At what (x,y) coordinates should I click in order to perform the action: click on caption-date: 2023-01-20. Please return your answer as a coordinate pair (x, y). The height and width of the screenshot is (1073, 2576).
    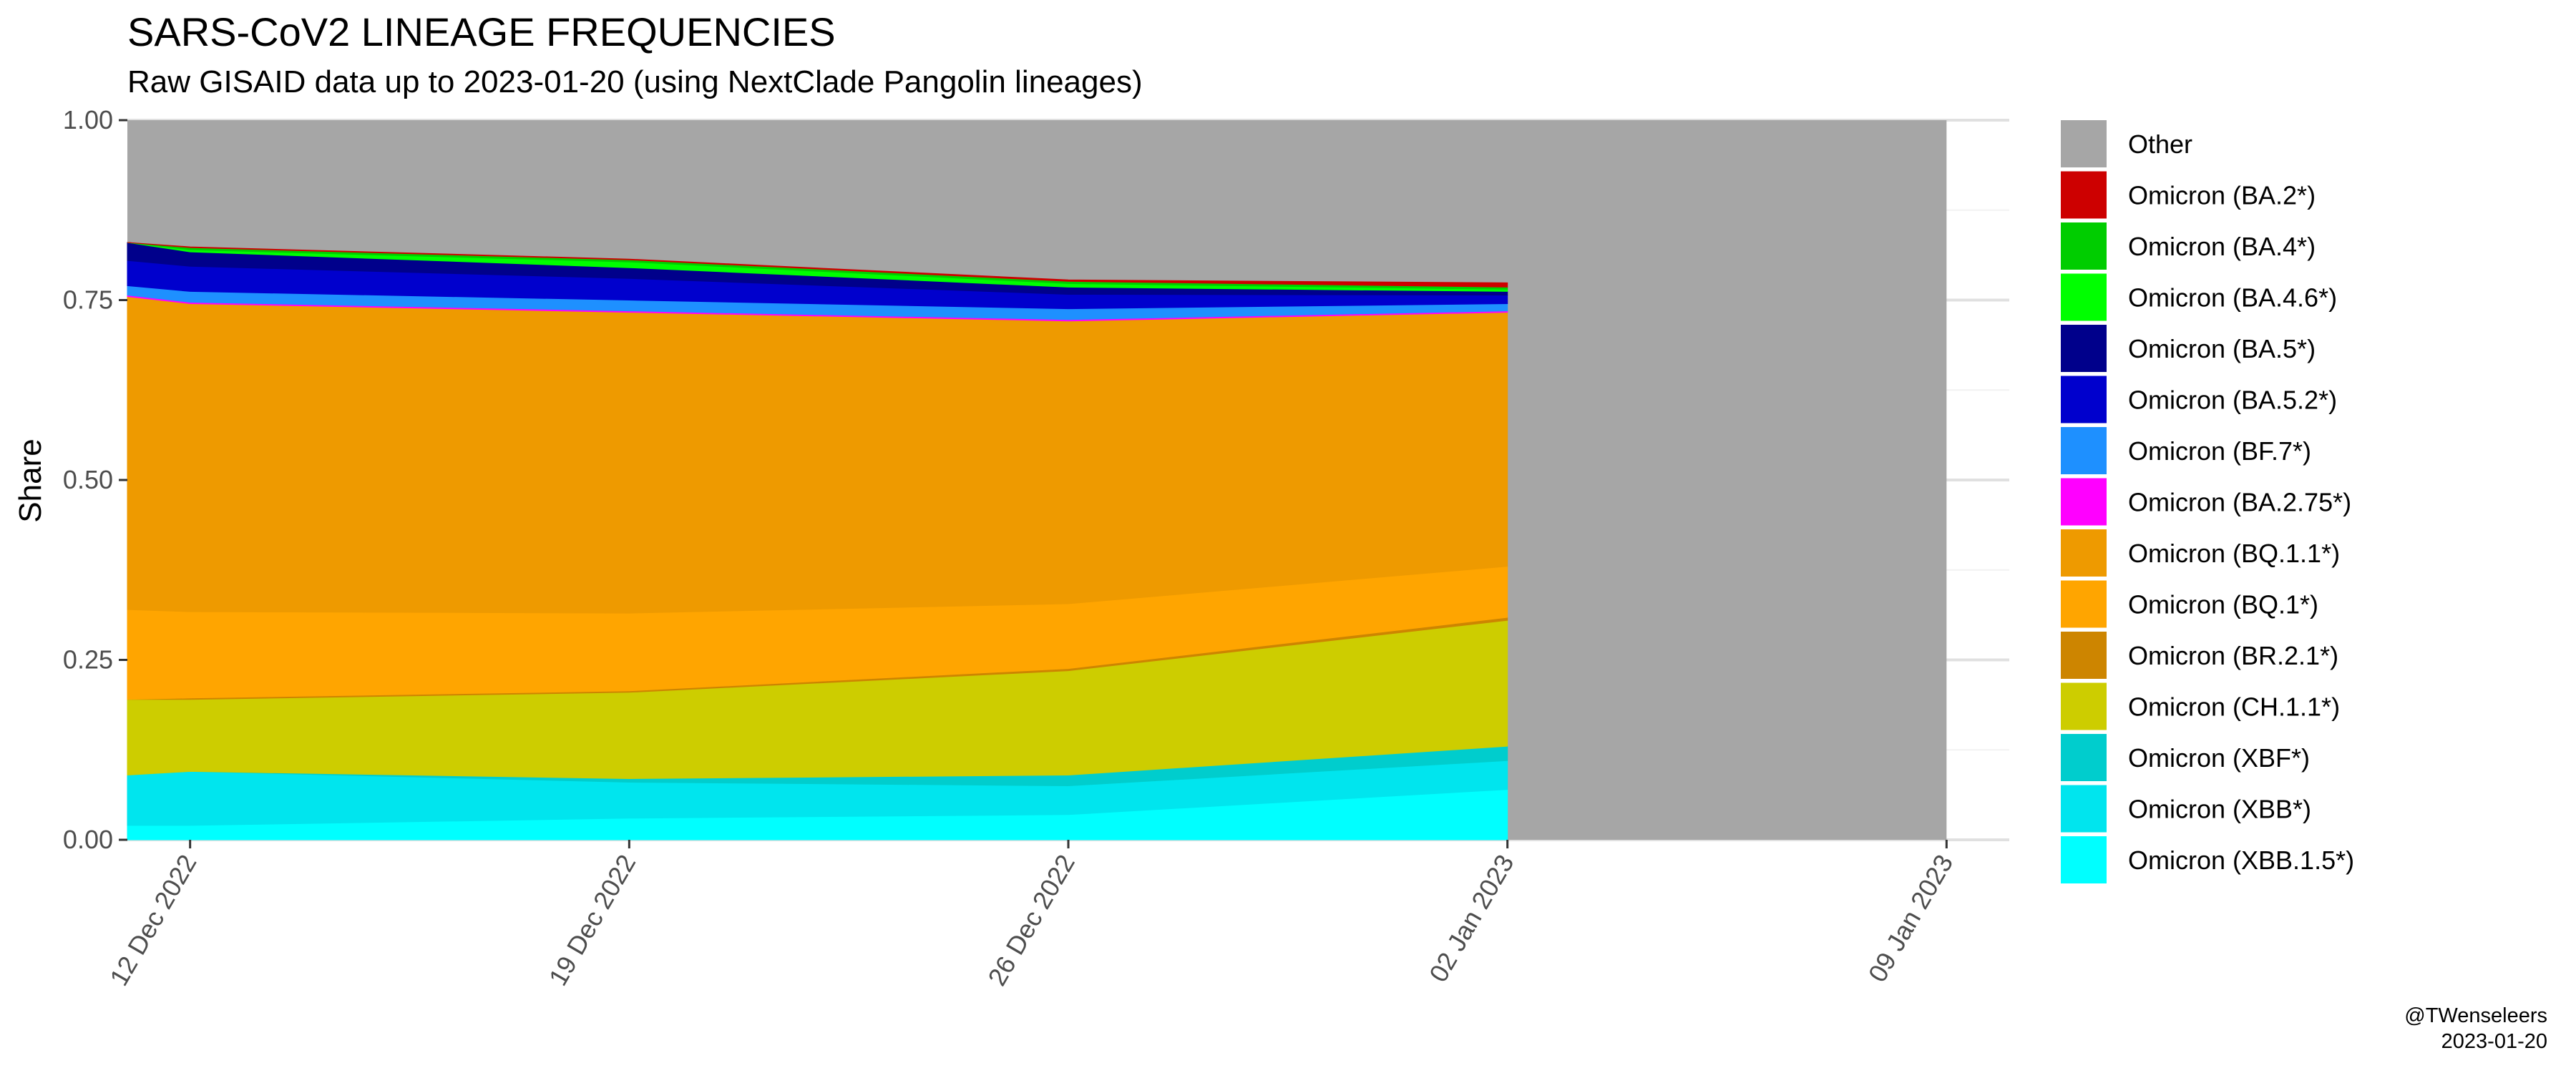
    Looking at the image, I should click on (2494, 1041).